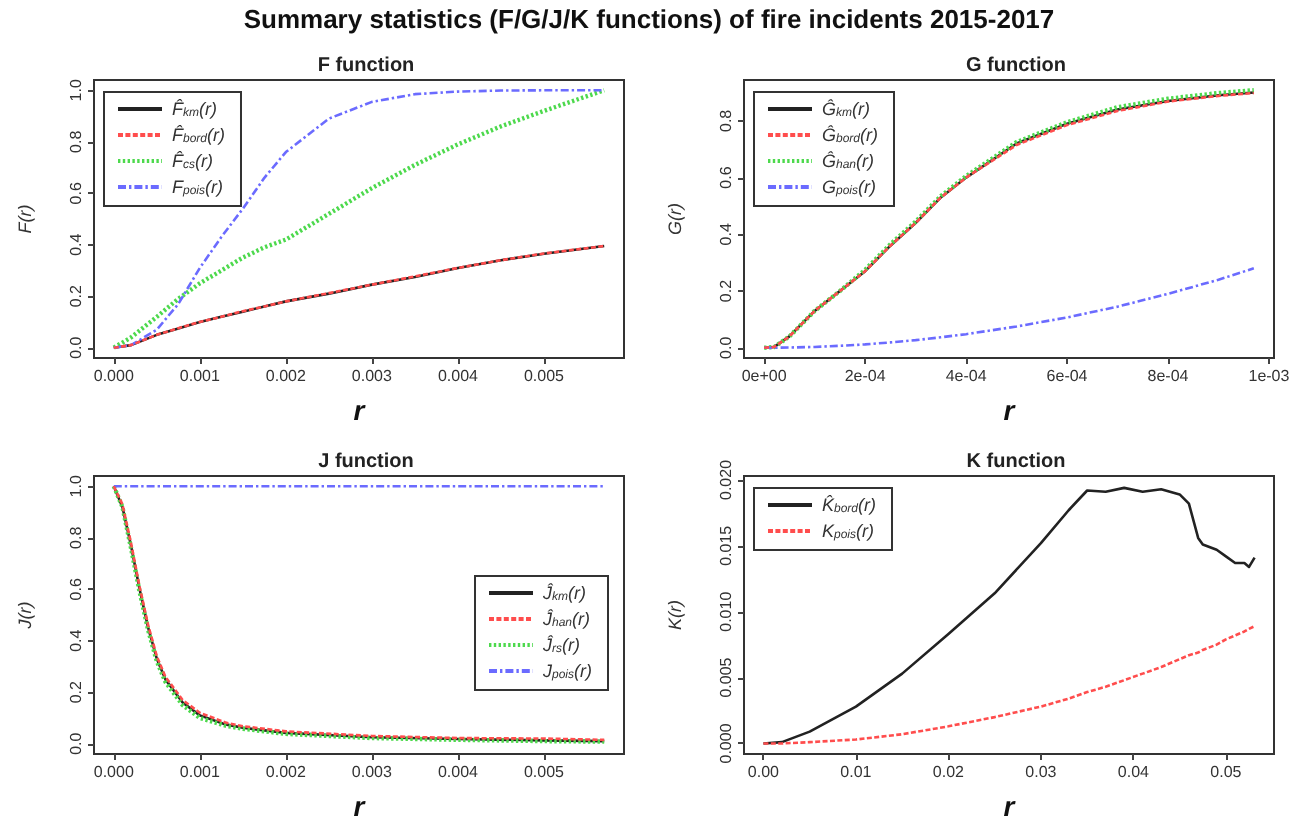  I want to click on text: Summary statistics (F/G/J/K functions) of fire incidents 2015-2017, so click(649, 20).